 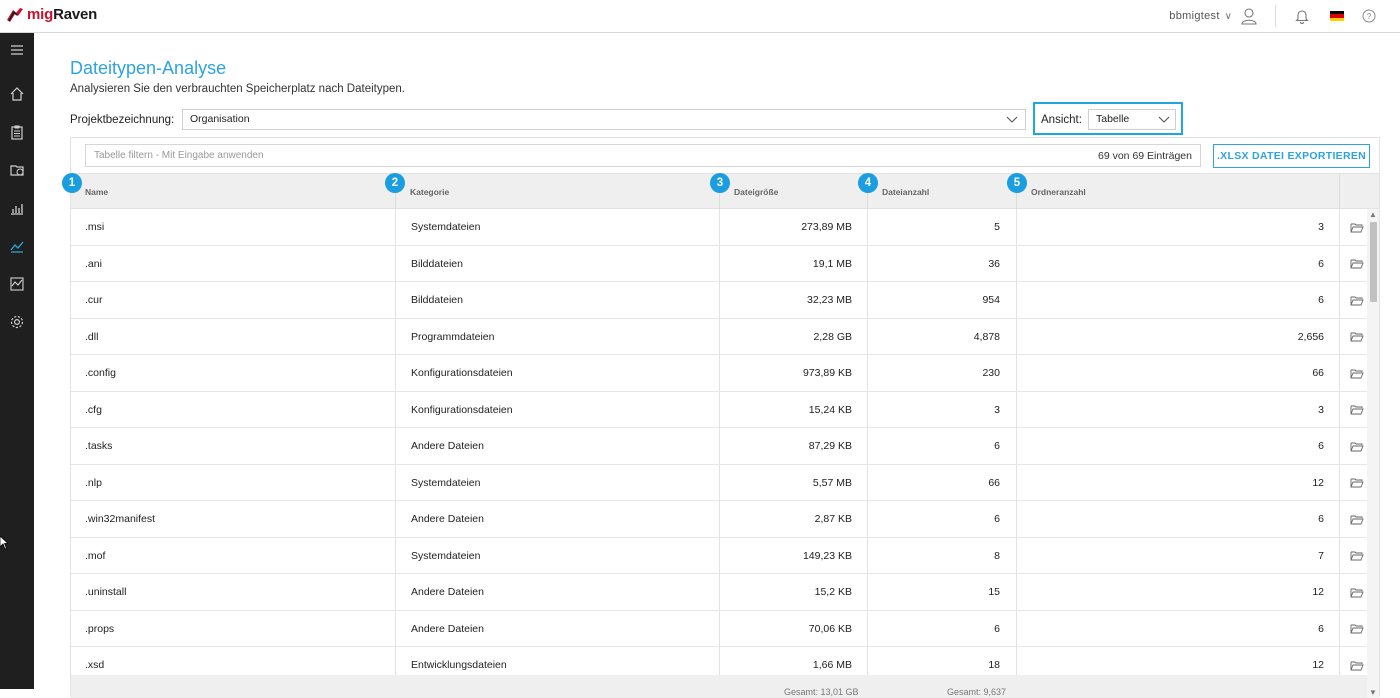 I want to click on export-xlsx-button: .XLSX DATEI EXPORTIEREN, so click(x=1291, y=156).